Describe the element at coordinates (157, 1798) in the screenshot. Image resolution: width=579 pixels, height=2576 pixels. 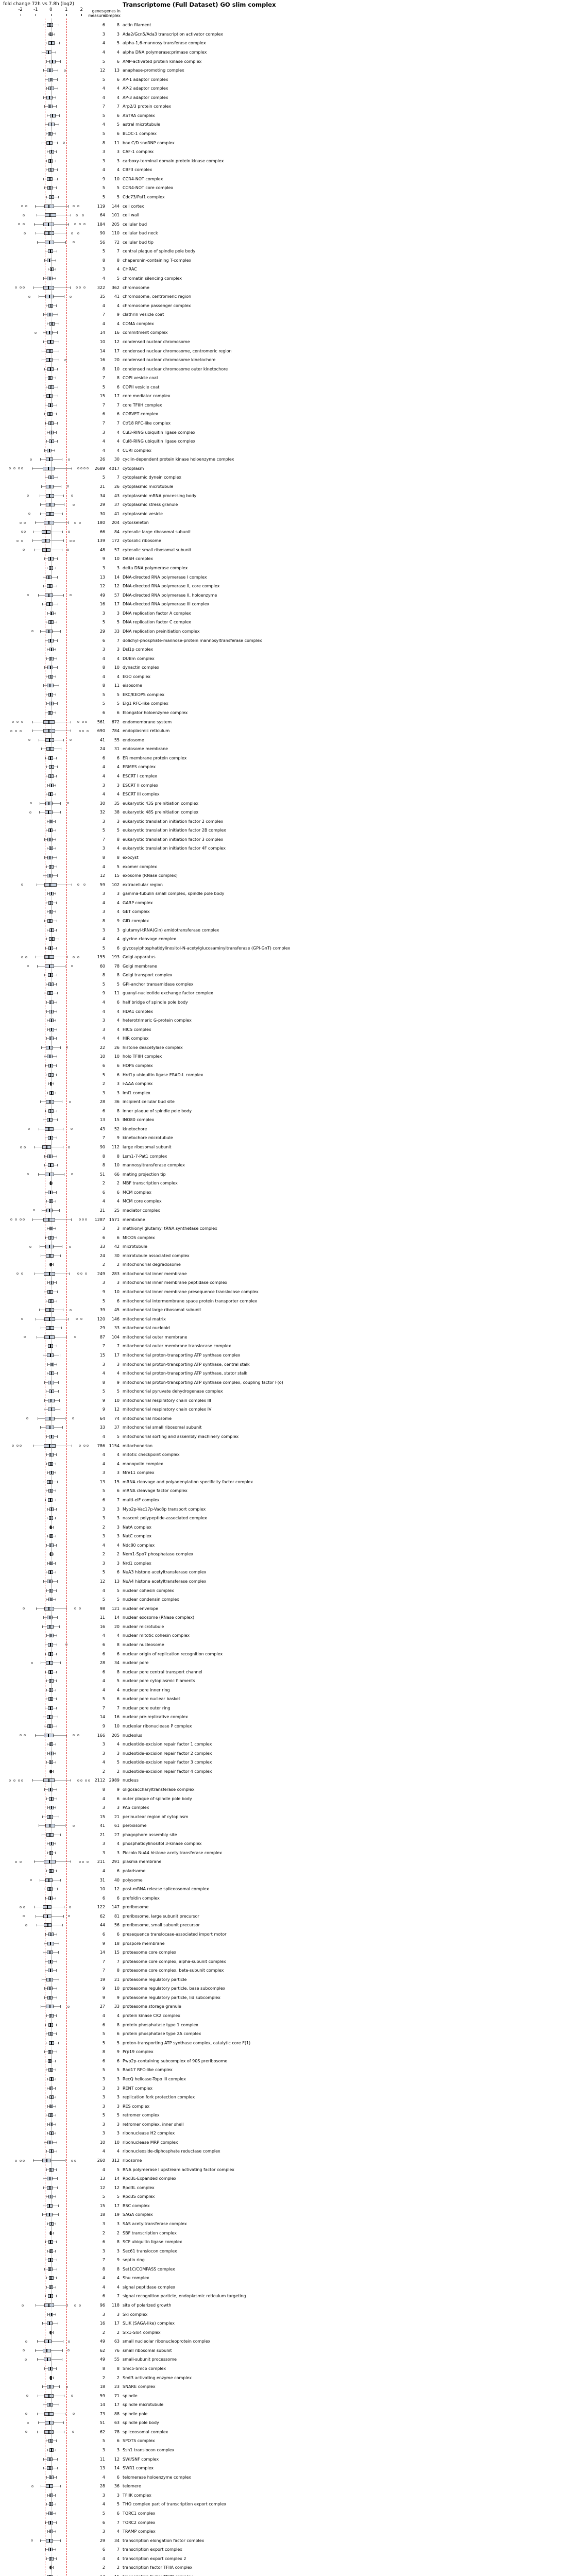
I see `go-term-label: outer plaque of spindle pole body` at that location.